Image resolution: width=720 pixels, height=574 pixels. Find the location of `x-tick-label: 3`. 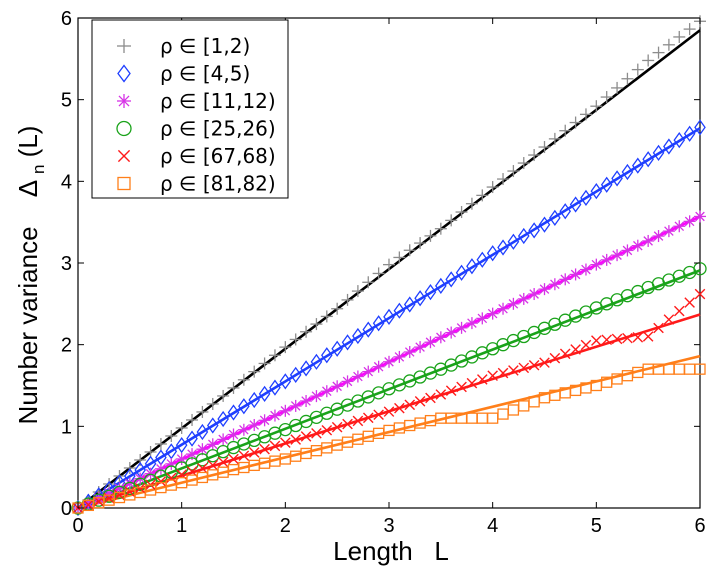

x-tick-label: 3 is located at coordinates (388, 526).